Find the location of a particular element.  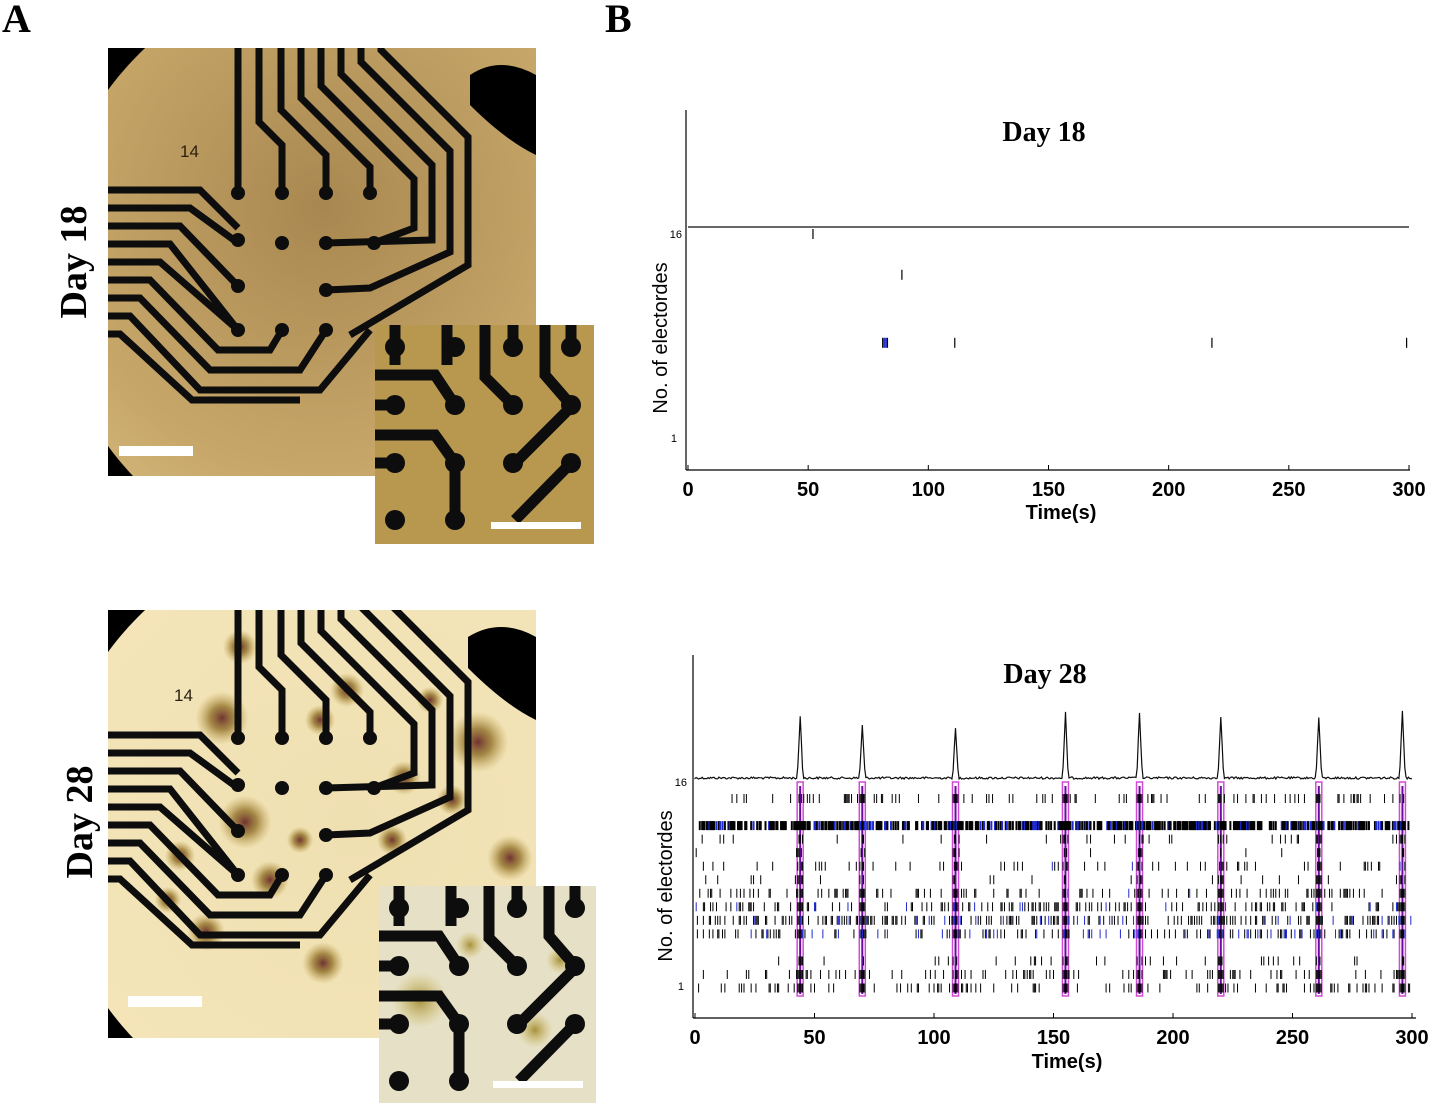

population-trace-day28 is located at coordinates (1053, 745).